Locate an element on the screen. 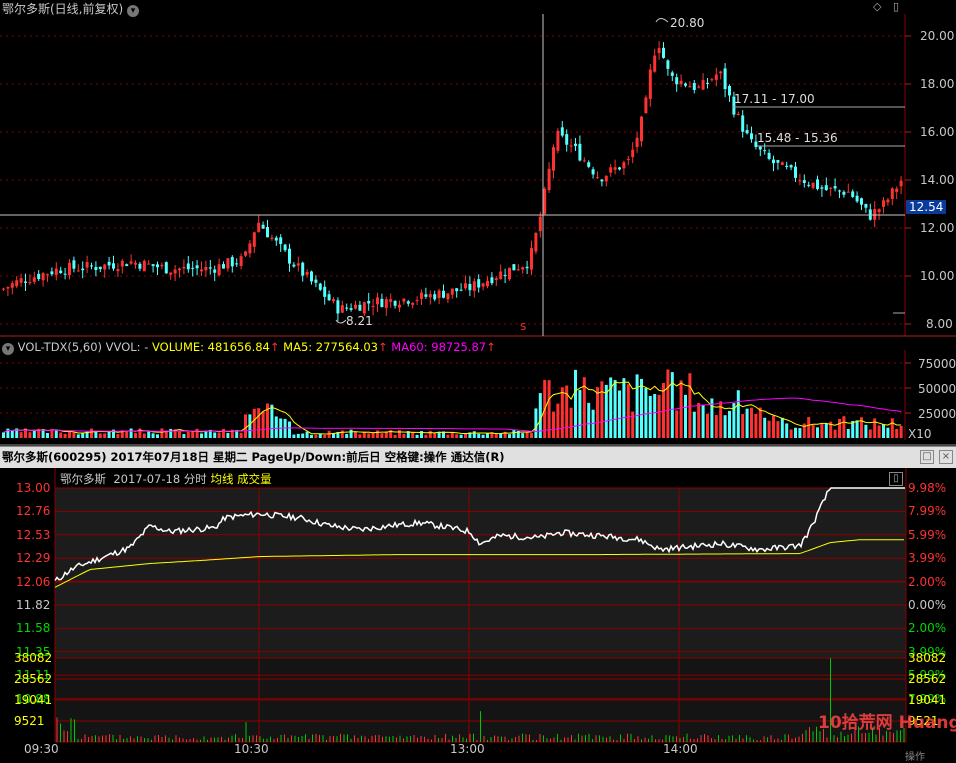 The width and height of the screenshot is (956, 763). diamond-icon: ◇ is located at coordinates (877, 6).